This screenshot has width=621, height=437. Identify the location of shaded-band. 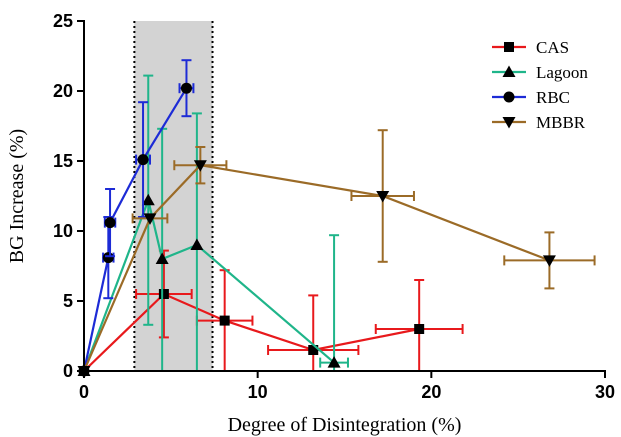
(173, 196).